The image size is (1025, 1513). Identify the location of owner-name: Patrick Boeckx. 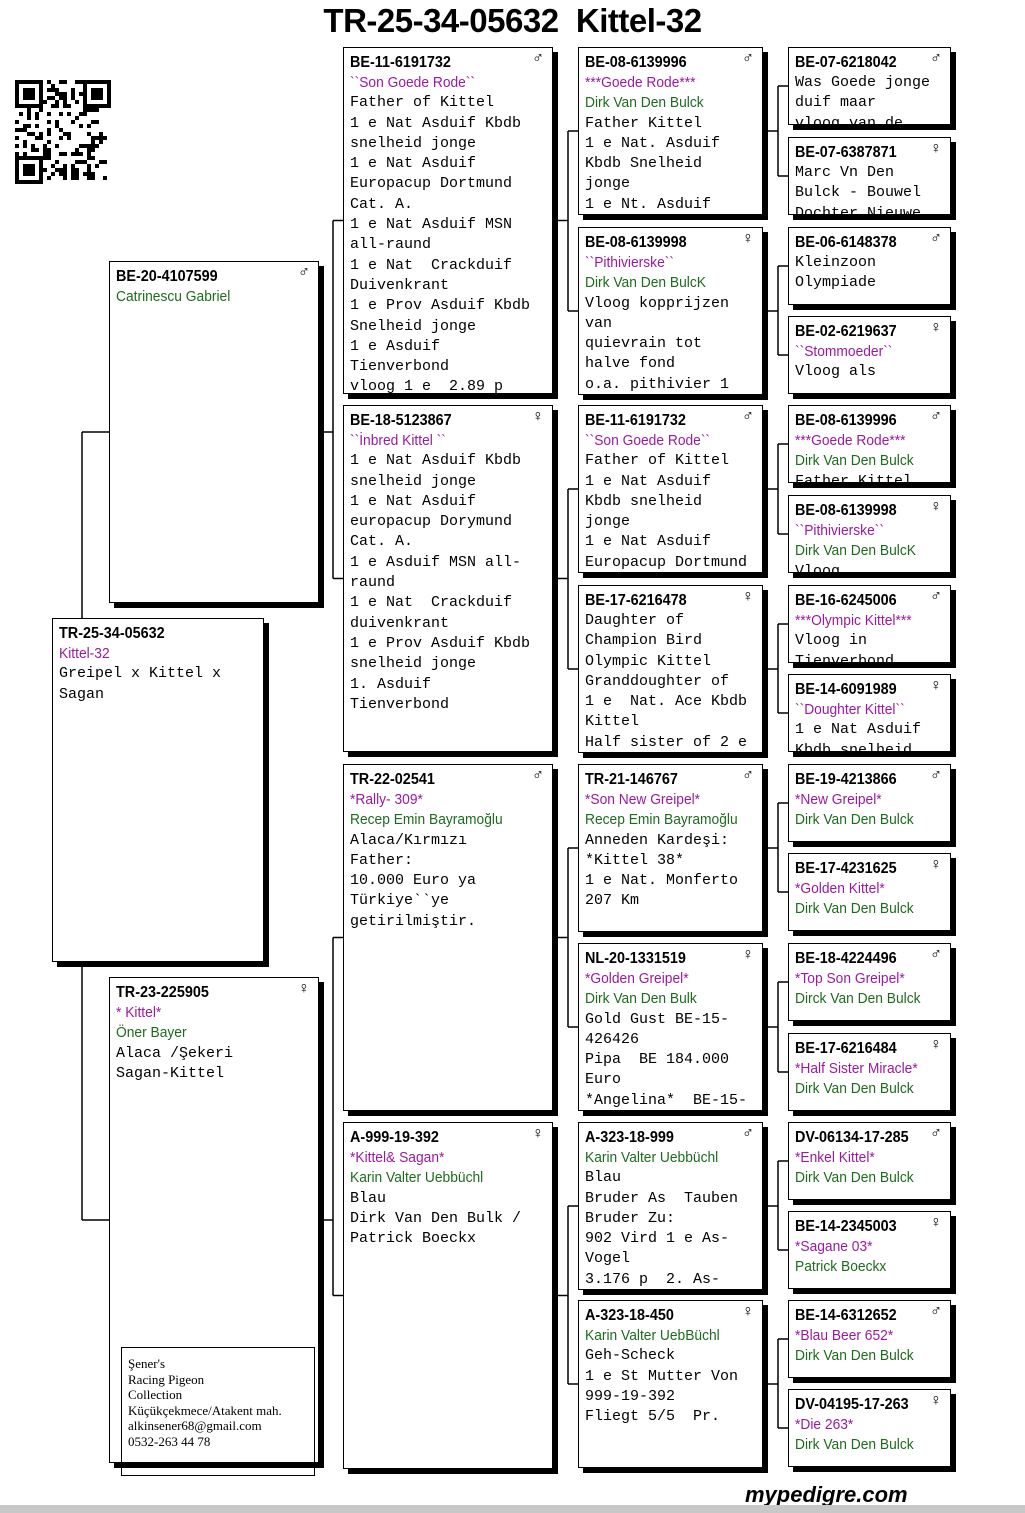
(841, 1267).